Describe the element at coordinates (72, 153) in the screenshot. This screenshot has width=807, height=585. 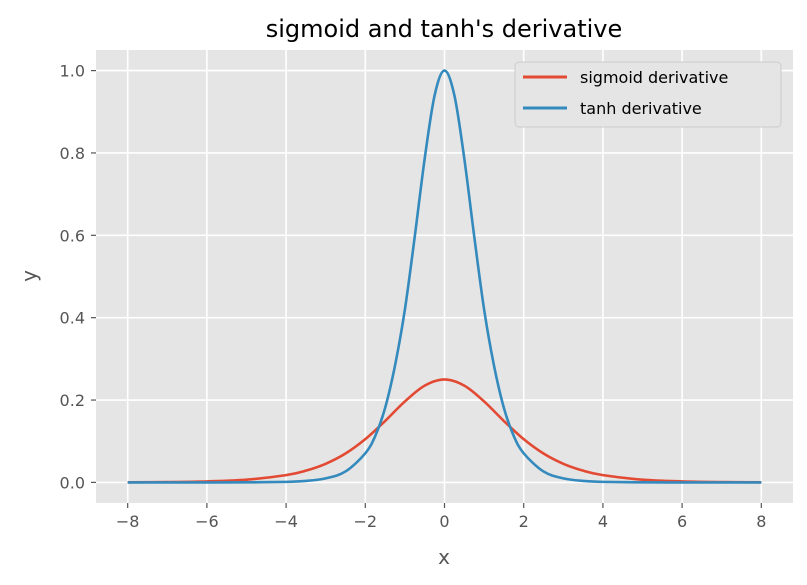
I see `y-tick-label: 0.8` at that location.